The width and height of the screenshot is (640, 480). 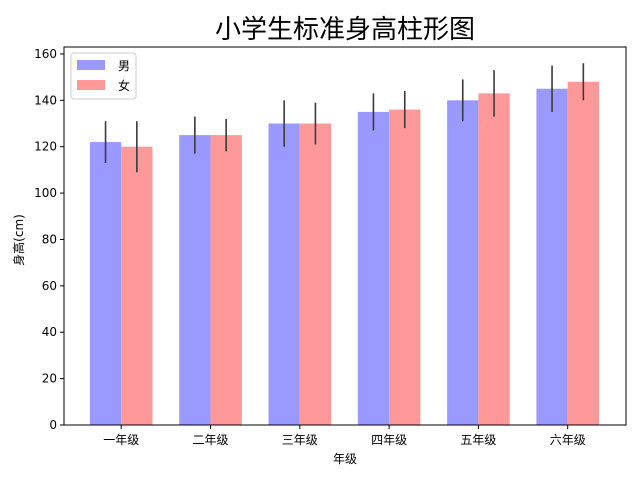 What do you see at coordinates (49, 332) in the screenshot?
I see `y-tick-label: 40` at bounding box center [49, 332].